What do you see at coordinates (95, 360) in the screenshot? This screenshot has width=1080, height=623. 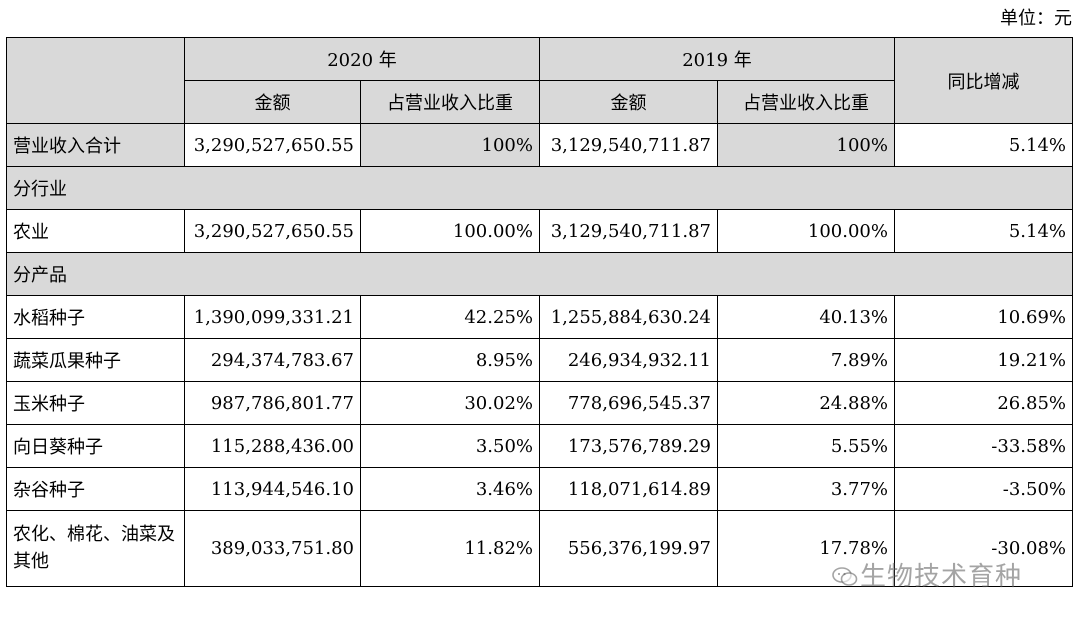 I see `row-label: 蔬菜瓜果种子` at bounding box center [95, 360].